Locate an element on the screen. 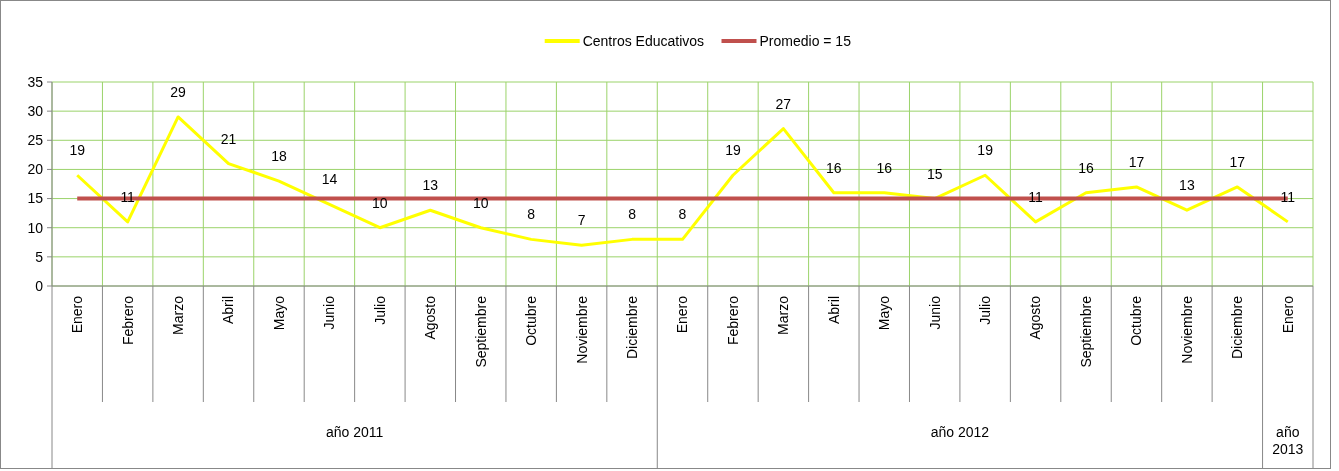 The width and height of the screenshot is (1339, 471). data-label: 7 is located at coordinates (581, 220).